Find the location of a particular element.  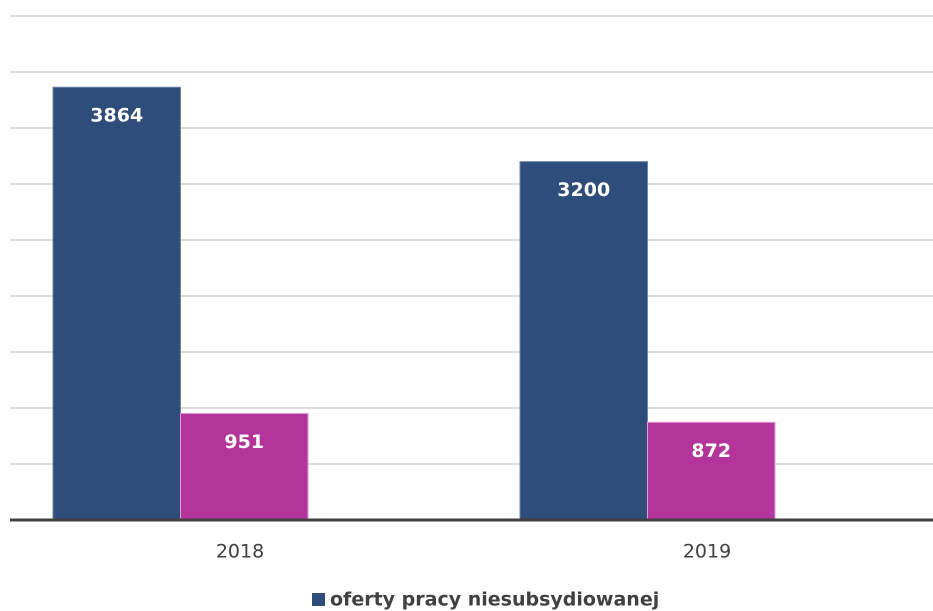

data-label: 3200 is located at coordinates (583, 190).